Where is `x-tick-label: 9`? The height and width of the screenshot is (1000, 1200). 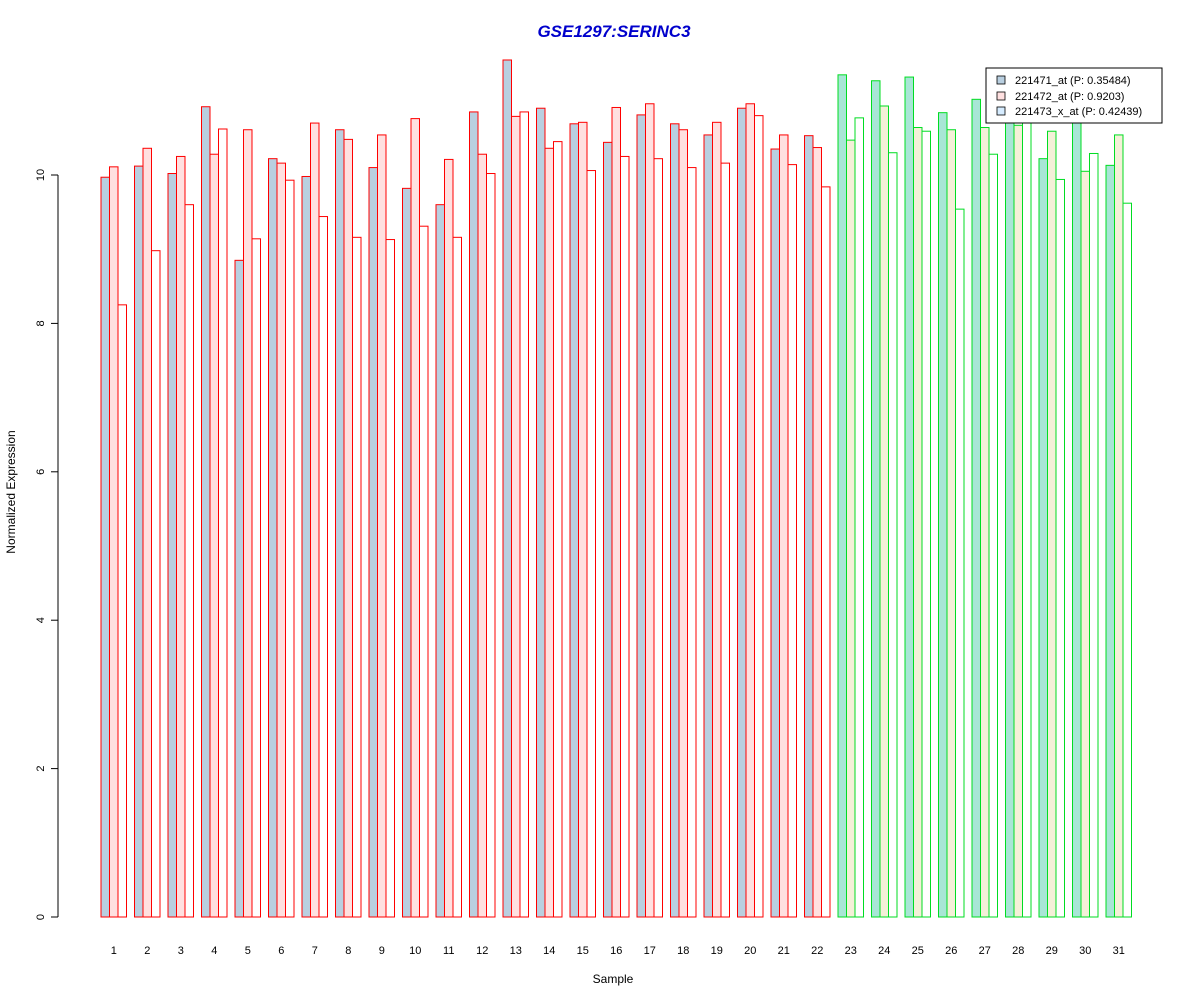
x-tick-label: 9 is located at coordinates (382, 951).